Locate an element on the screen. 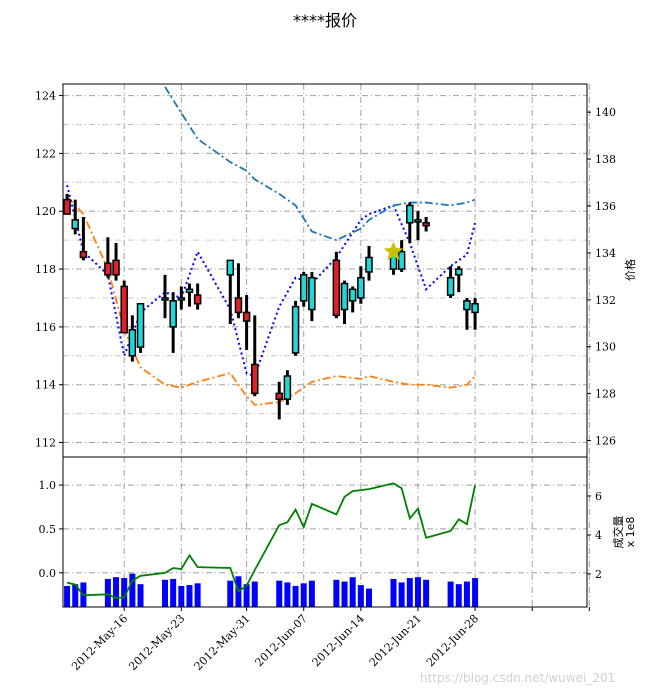 This screenshot has width=650, height=692. volume-left-tick-label: 0.5 is located at coordinates (48, 529).